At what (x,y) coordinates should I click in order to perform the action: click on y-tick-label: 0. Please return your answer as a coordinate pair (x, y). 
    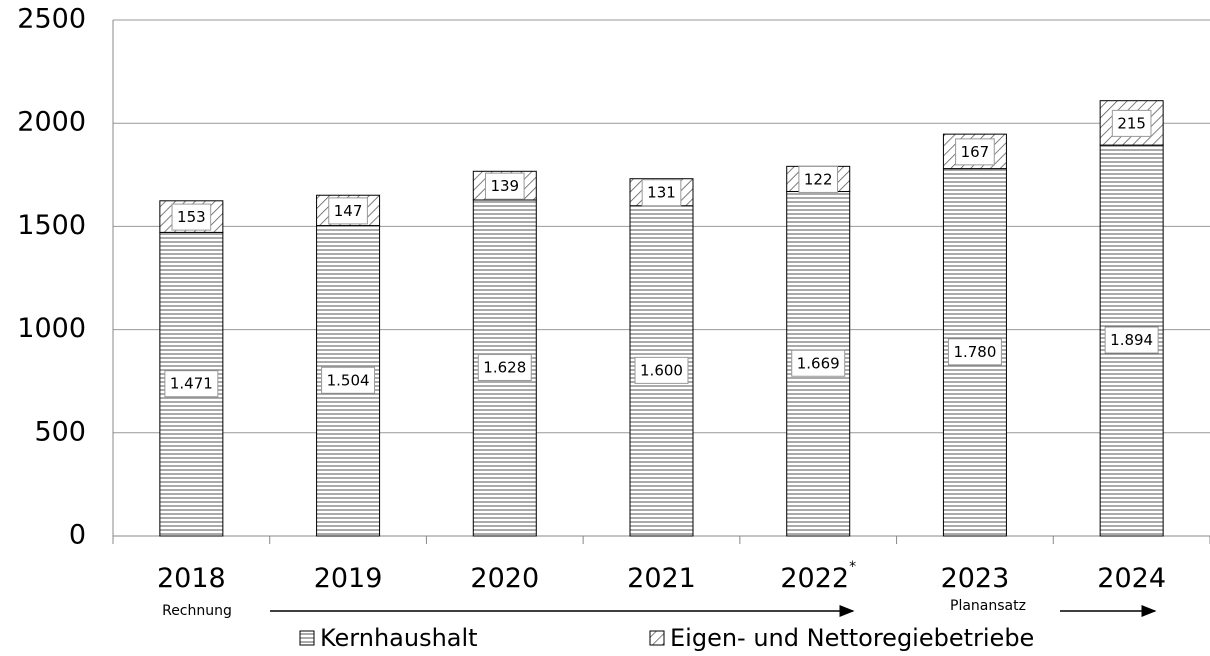
    Looking at the image, I should click on (77, 535).